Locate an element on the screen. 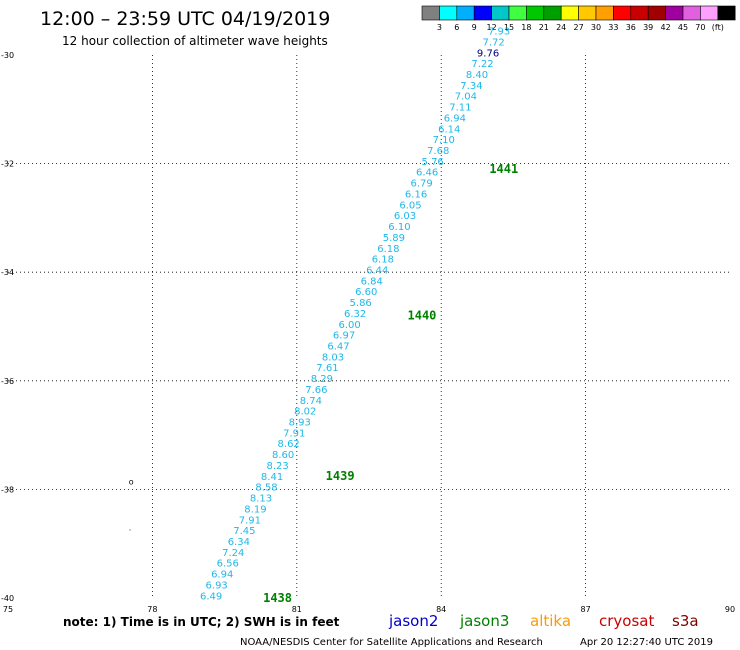 This screenshot has height=650, width=740. longitude-tick-label: 84 is located at coordinates (441, 609).